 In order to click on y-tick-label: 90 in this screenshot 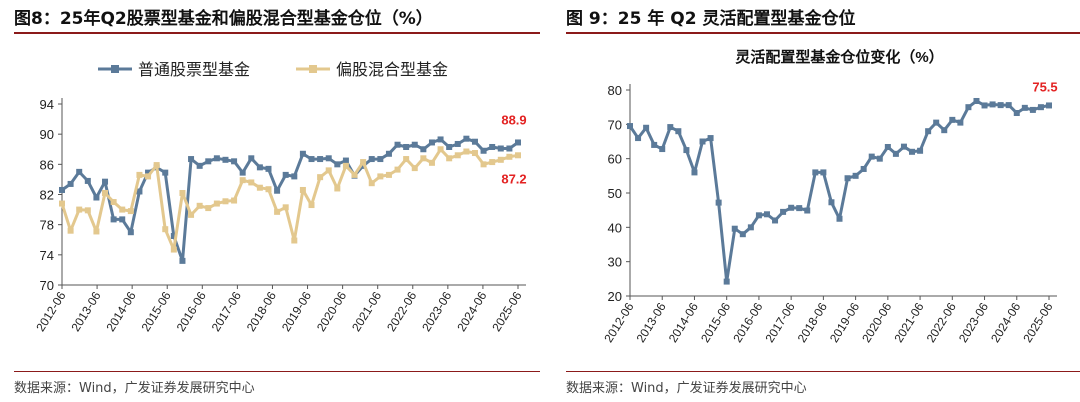, I will do `click(47, 134)`.